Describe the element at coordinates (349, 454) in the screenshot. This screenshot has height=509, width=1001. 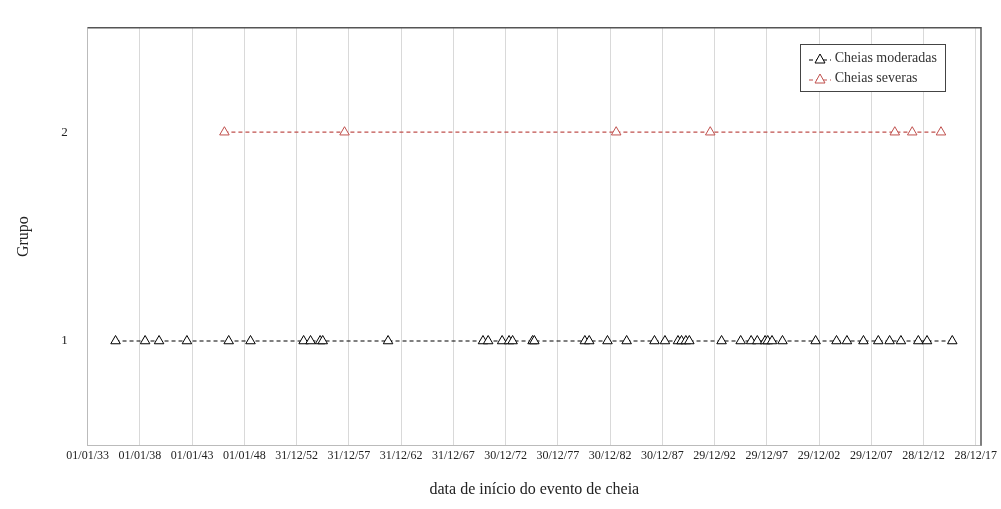
I see `x-tick-label: 31/12/57` at that location.